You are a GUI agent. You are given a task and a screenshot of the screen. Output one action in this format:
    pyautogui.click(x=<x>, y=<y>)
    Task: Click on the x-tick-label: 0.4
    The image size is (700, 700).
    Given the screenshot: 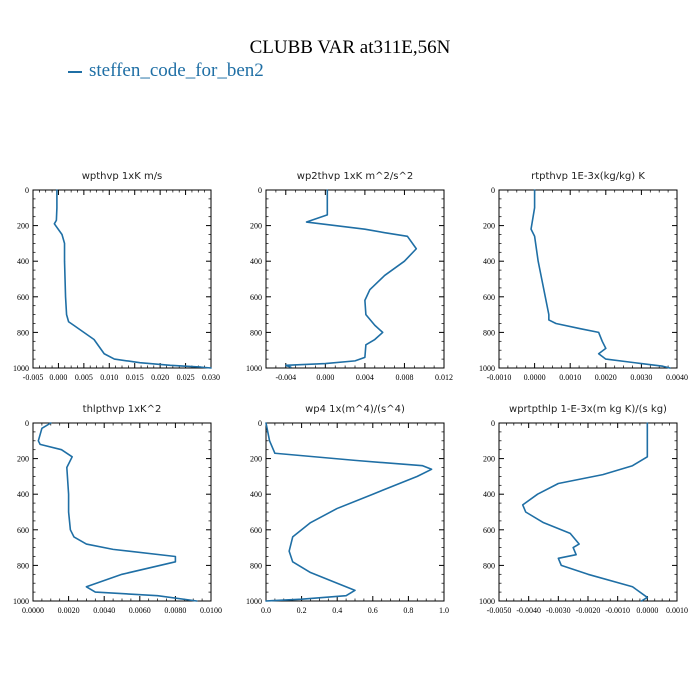 What is the action you would take?
    pyautogui.click(x=337, y=610)
    